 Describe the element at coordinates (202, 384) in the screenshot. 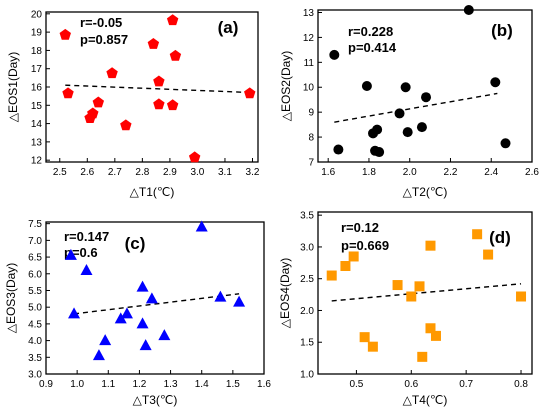

I see `x-tick-label: 1.4` at that location.